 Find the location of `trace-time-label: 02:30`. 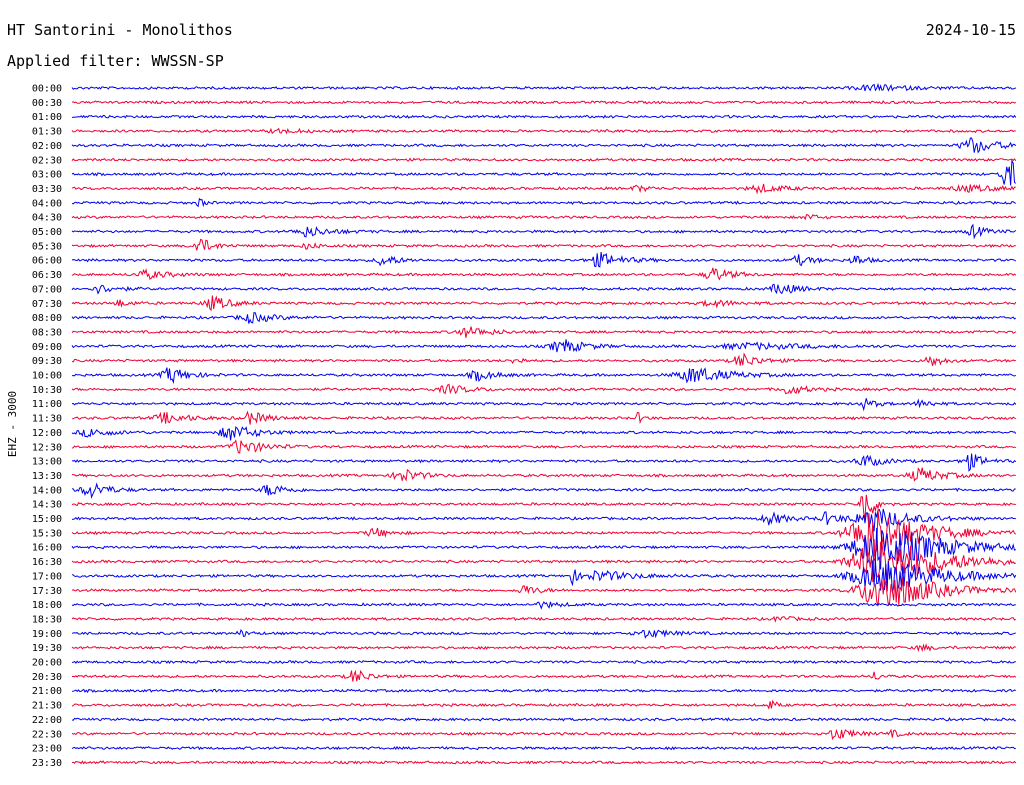

trace-time-label: 02:30 is located at coordinates (47, 160).